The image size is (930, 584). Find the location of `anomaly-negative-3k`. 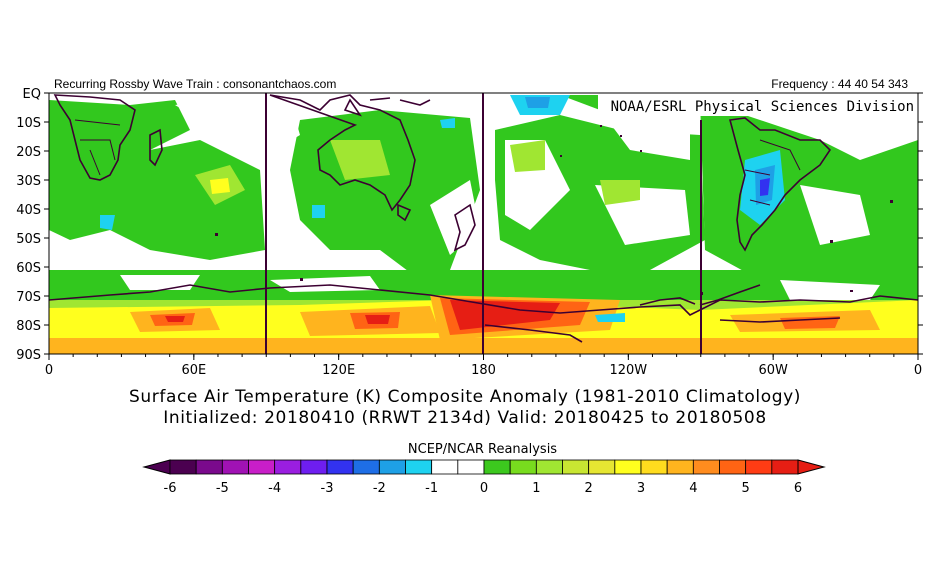

anomaly-negative-3k is located at coordinates (765, 187).